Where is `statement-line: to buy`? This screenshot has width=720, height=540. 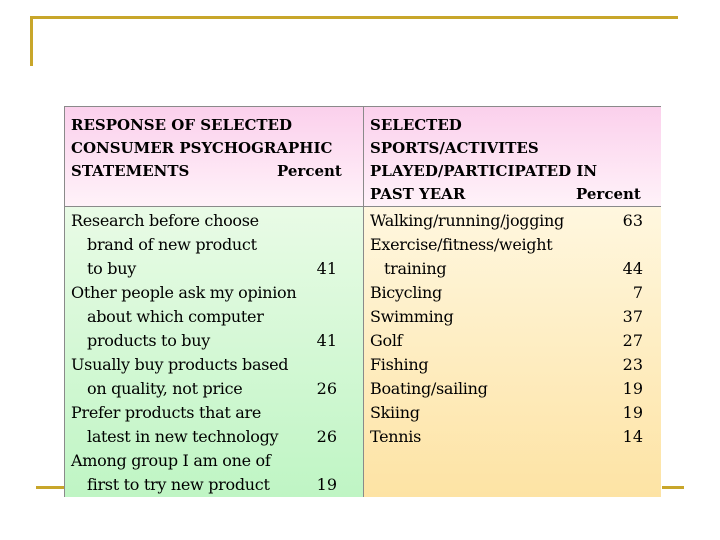 statement-line: to buy is located at coordinates (111, 268).